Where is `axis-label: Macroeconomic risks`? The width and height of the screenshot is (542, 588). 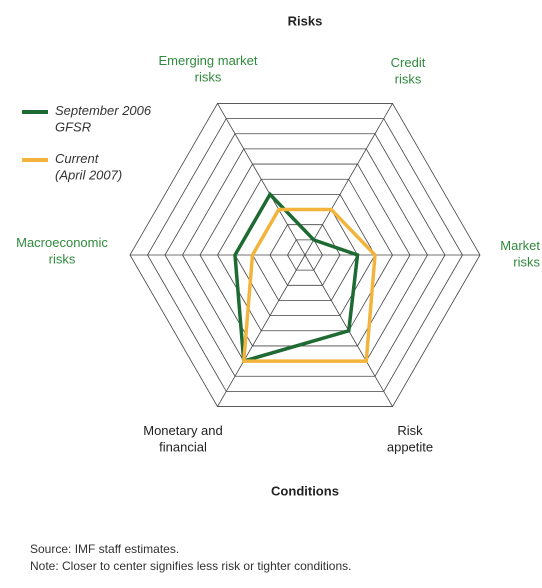 axis-label: Macroeconomic risks is located at coordinates (62, 250).